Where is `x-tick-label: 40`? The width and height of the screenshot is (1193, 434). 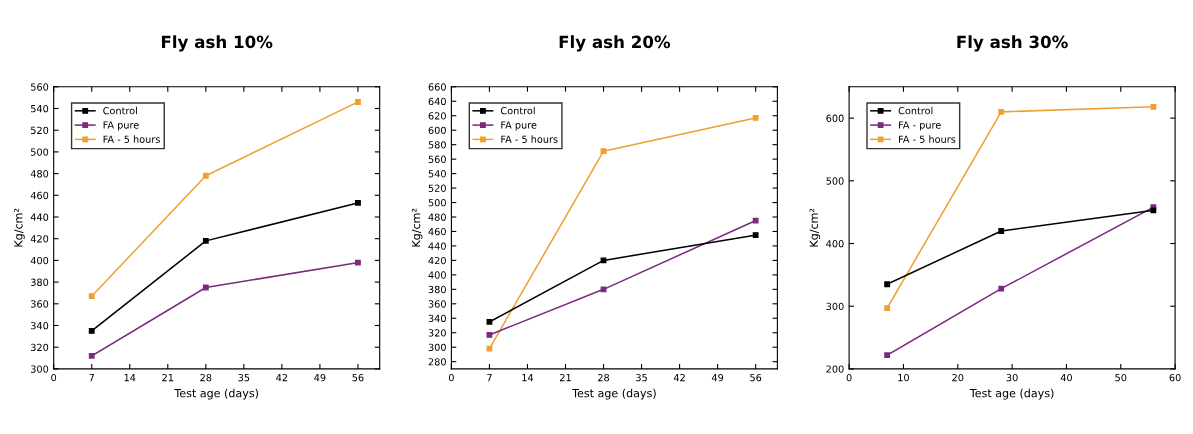
x-tick-label: 40 is located at coordinates (1066, 377).